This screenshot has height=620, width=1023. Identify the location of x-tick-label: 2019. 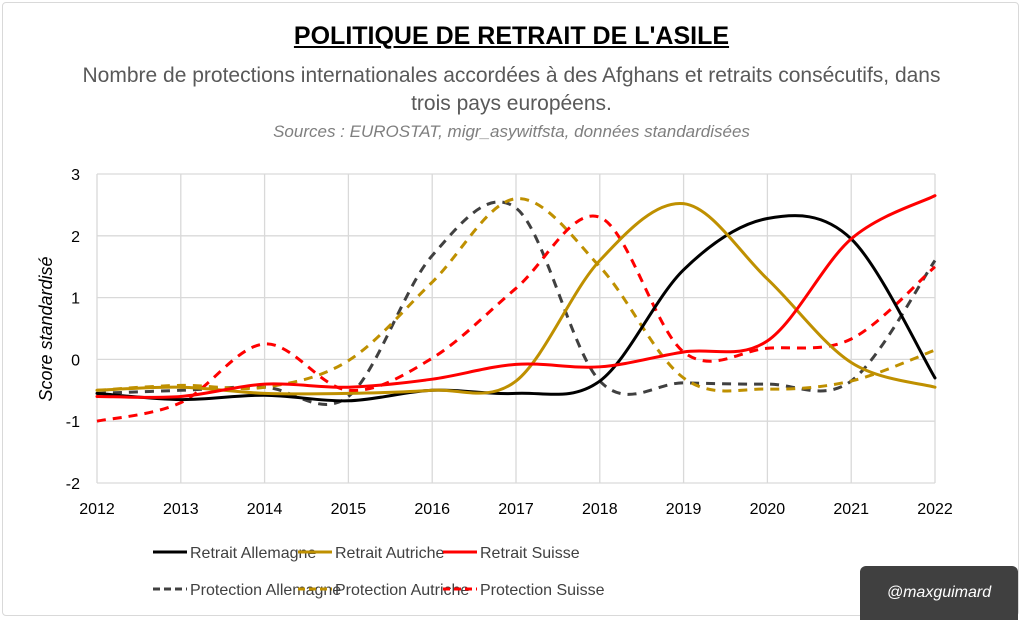
(684, 509).